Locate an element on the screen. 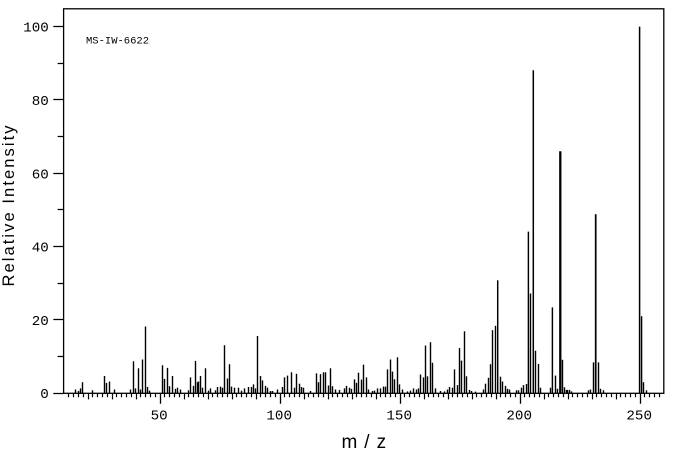 This screenshot has width=676, height=455. svg-text: 0 is located at coordinates (44, 395).